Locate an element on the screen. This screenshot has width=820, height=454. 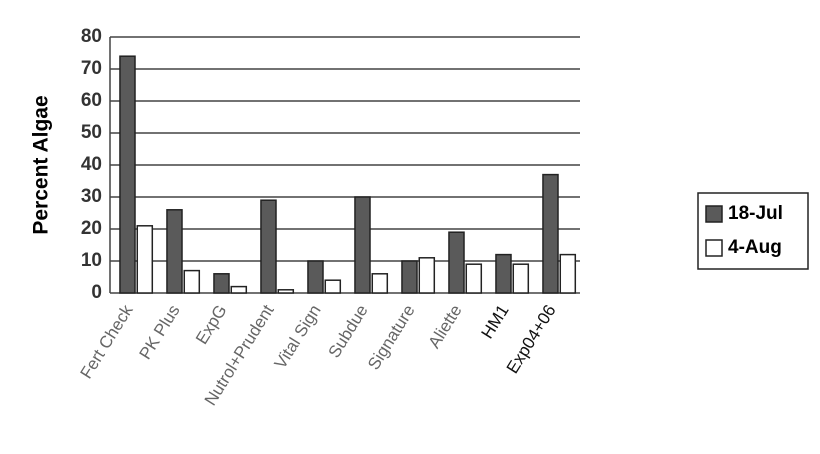
y-tick-label: 60 is located at coordinates (91, 100).